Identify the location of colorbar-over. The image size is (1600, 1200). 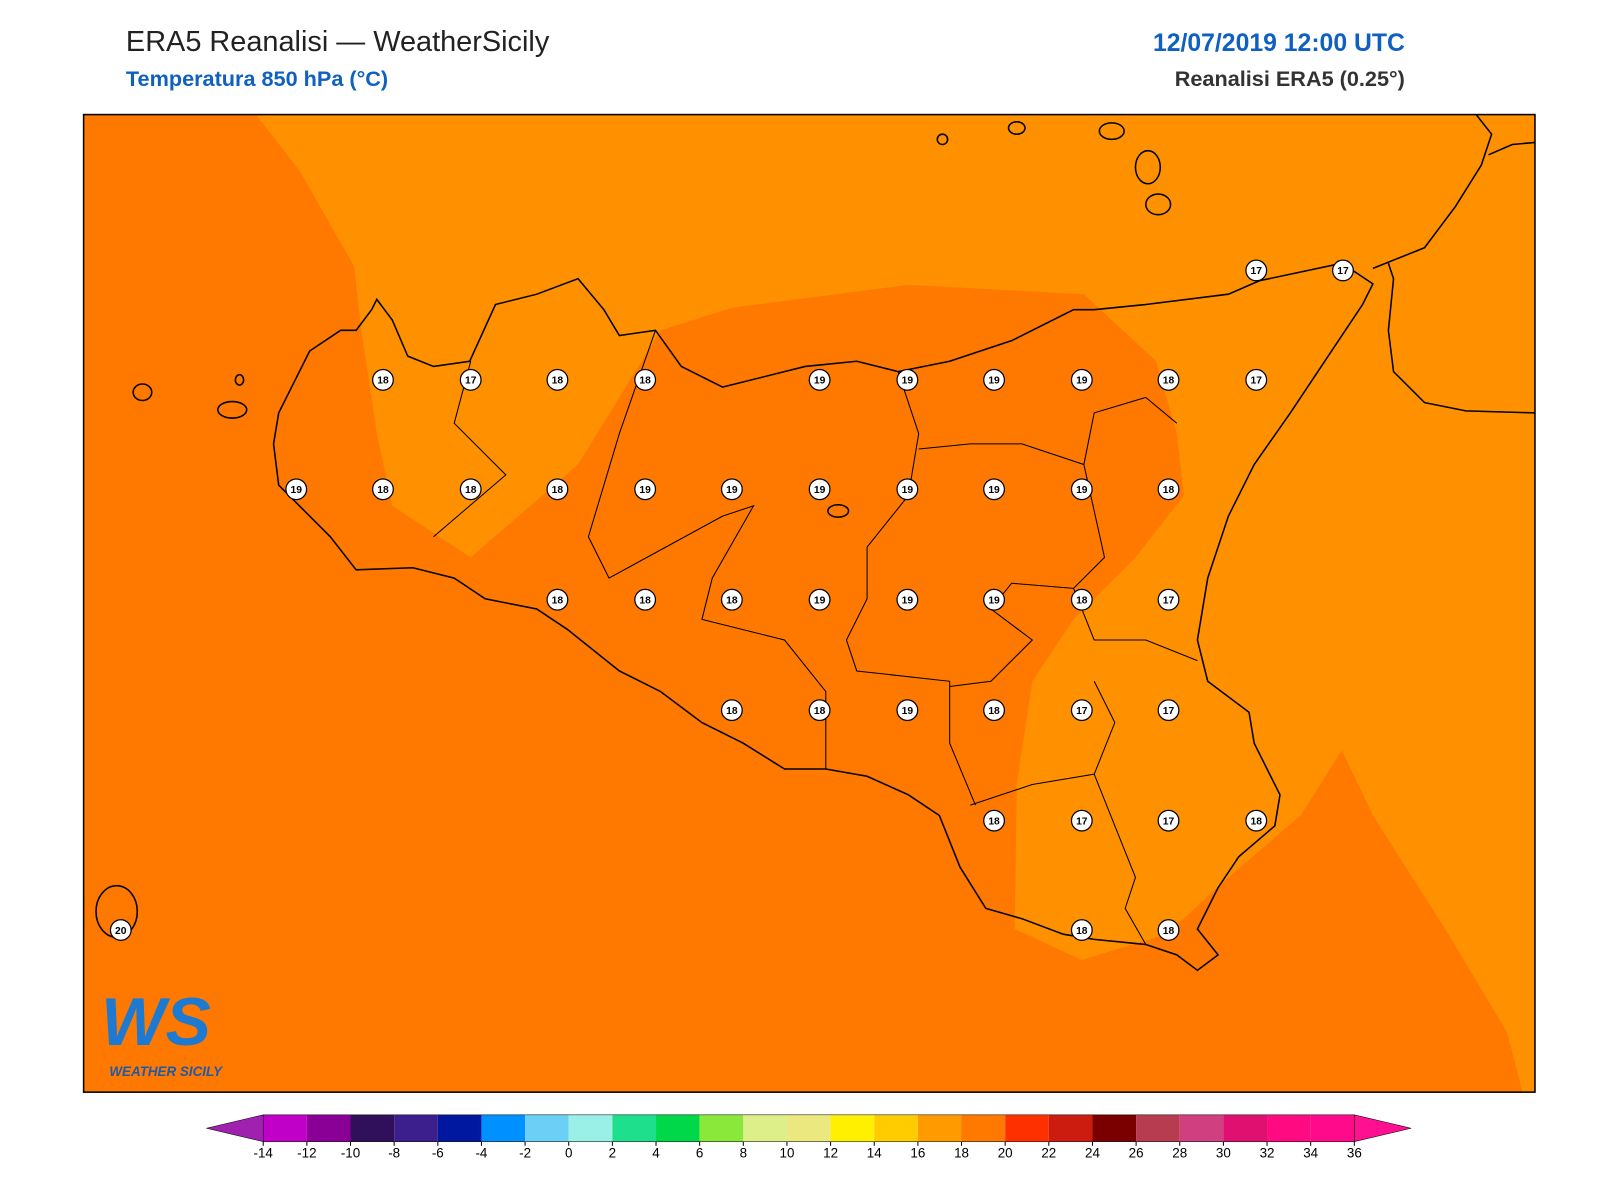
(1383, 1128).